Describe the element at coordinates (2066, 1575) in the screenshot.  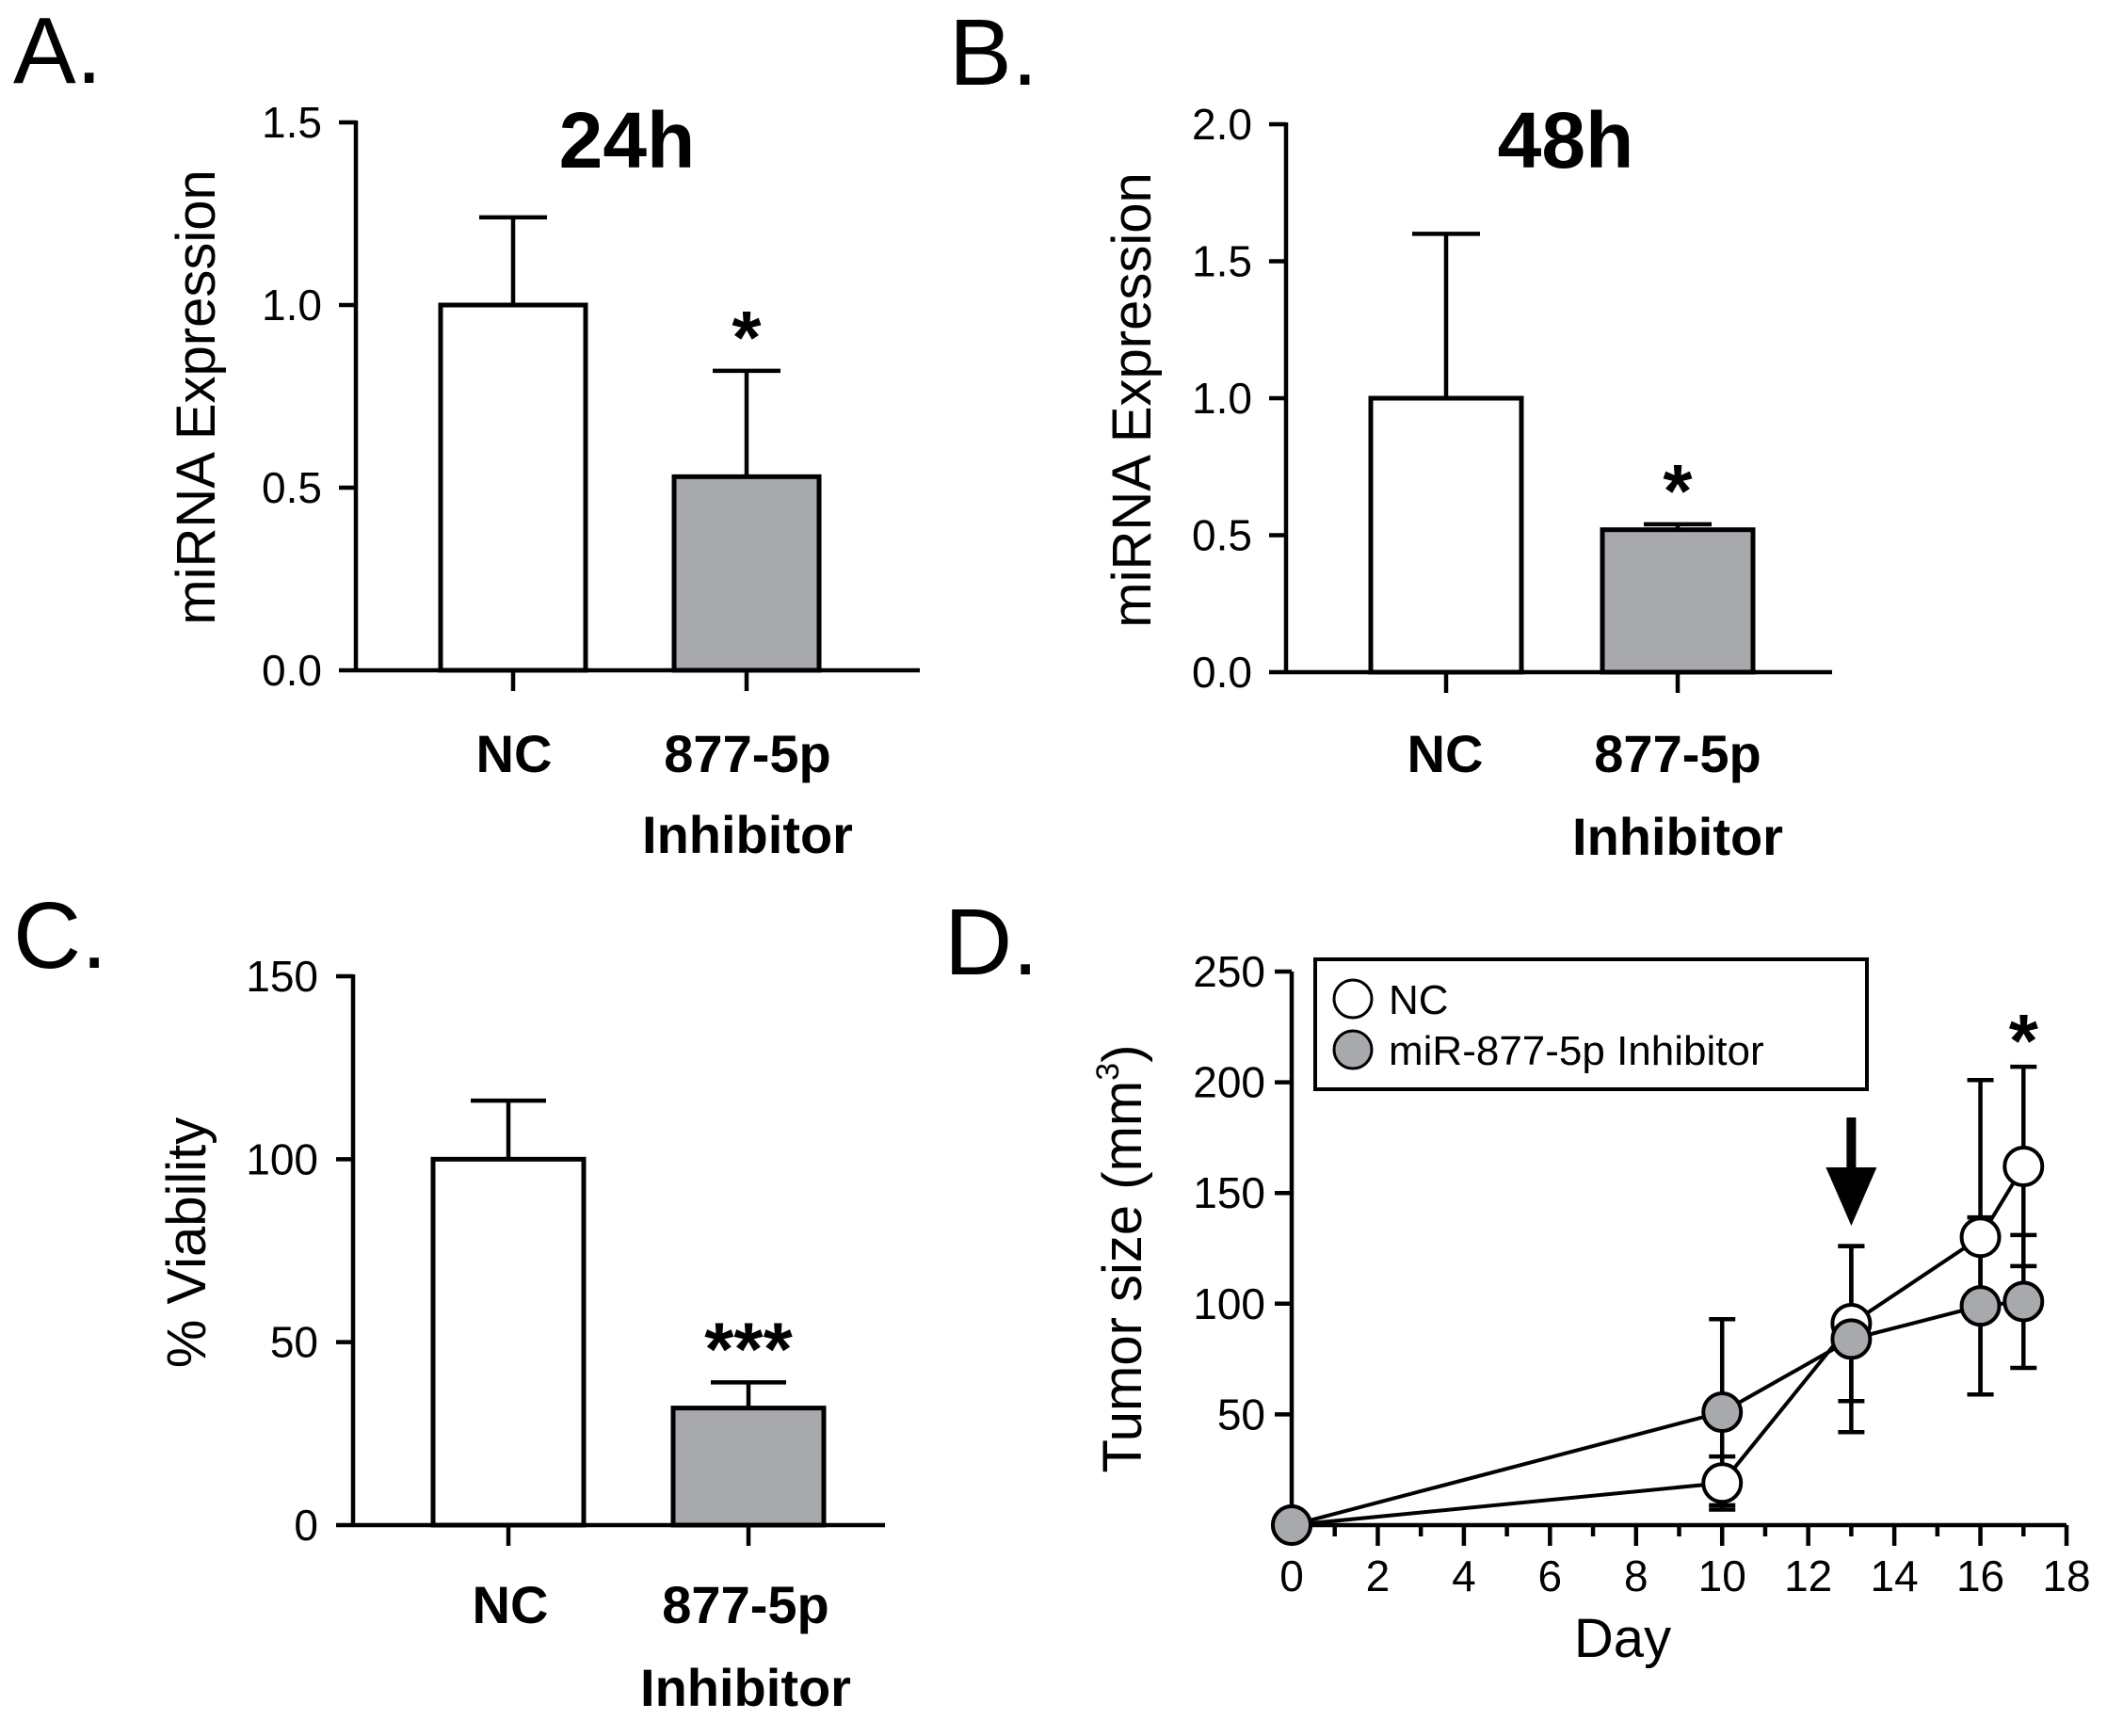
I see `x-tick-label: 18` at that location.